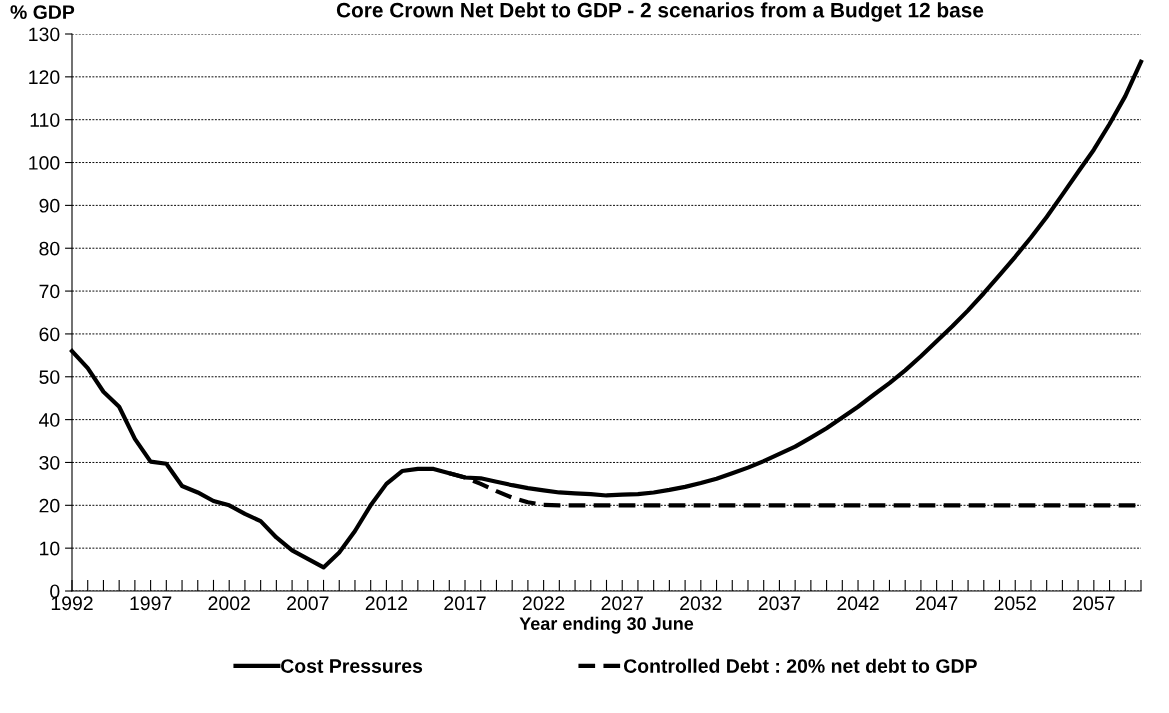 This screenshot has height=713, width=1169. Describe the element at coordinates (352, 666) in the screenshot. I see `legend-label: Cost Pressures` at that location.